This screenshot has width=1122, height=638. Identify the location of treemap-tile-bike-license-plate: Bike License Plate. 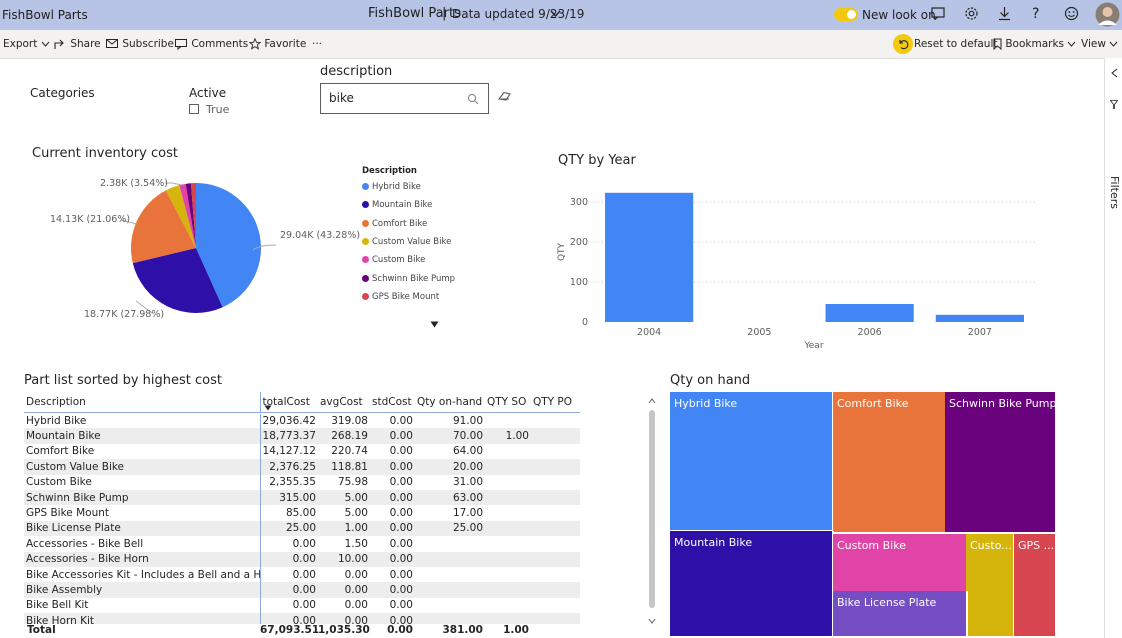
(900, 614).